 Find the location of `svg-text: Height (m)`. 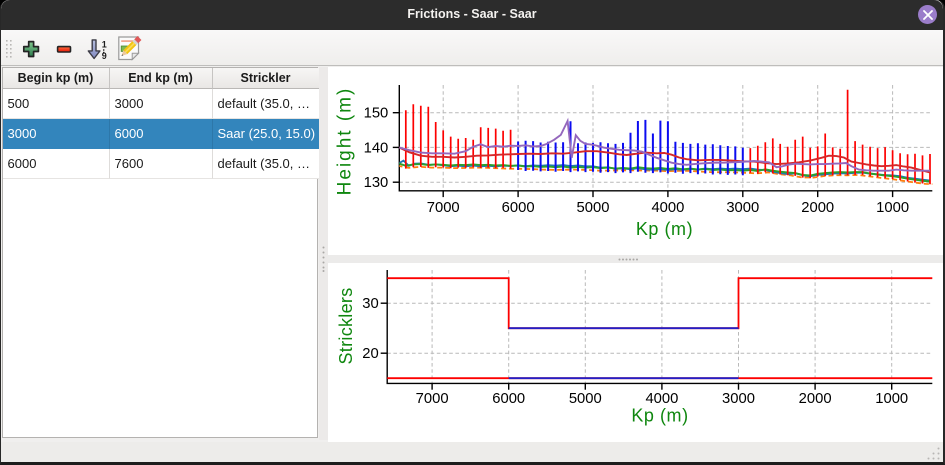

svg-text: Height (m) is located at coordinates (345, 141).